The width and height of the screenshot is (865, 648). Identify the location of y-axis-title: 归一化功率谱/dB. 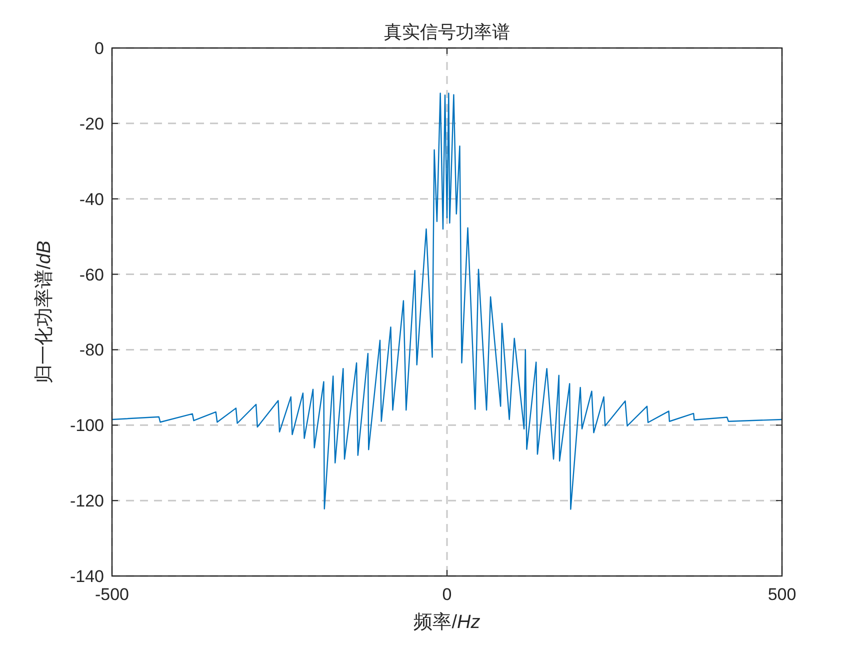
(44, 312).